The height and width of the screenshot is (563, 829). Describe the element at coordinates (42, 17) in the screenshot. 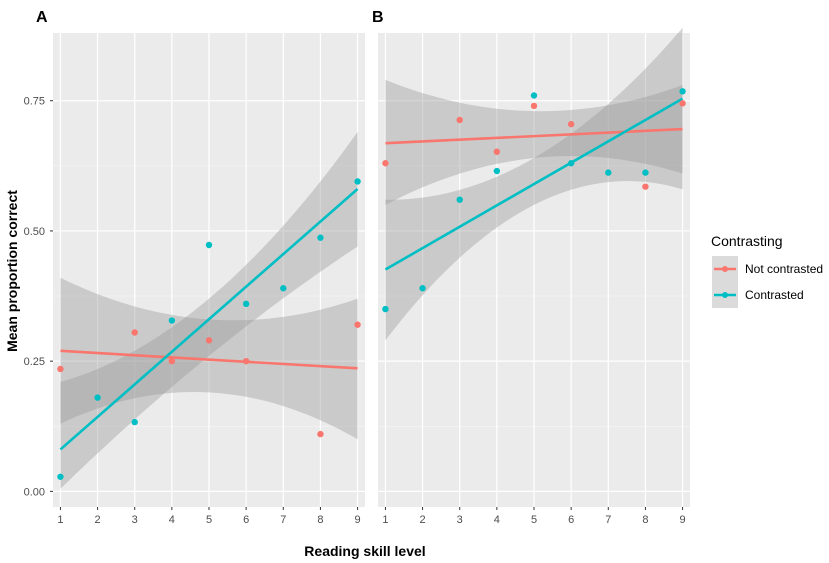

I see `panel-a-label: A` at that location.